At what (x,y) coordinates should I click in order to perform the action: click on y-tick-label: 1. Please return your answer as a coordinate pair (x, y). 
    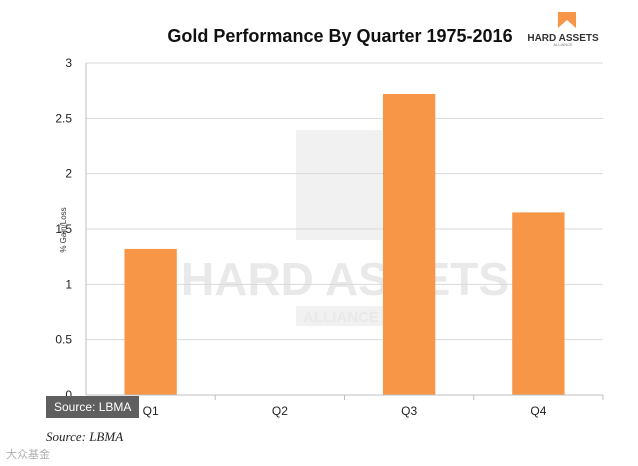
    Looking at the image, I should click on (68, 284).